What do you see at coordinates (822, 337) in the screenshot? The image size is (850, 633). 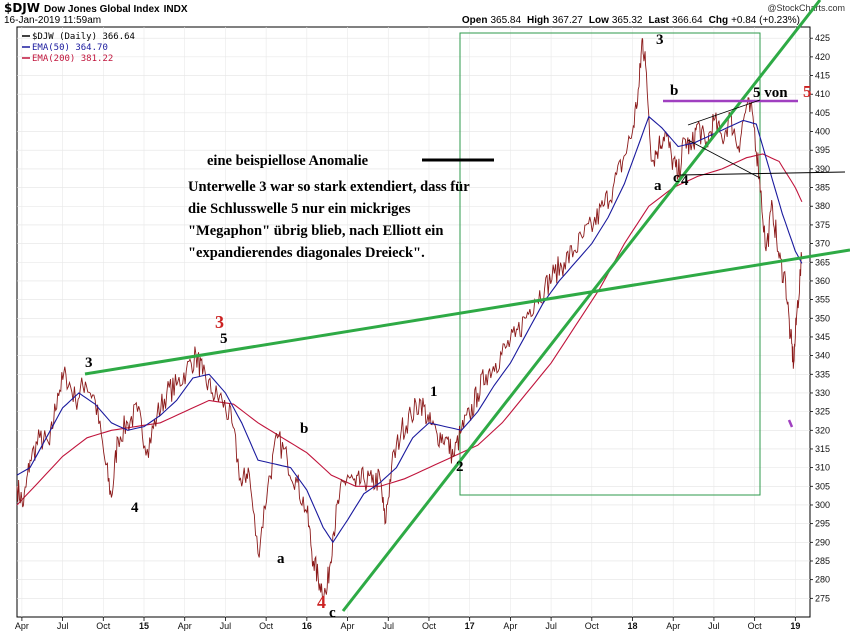 I see `y-tick-label: 345` at bounding box center [822, 337].